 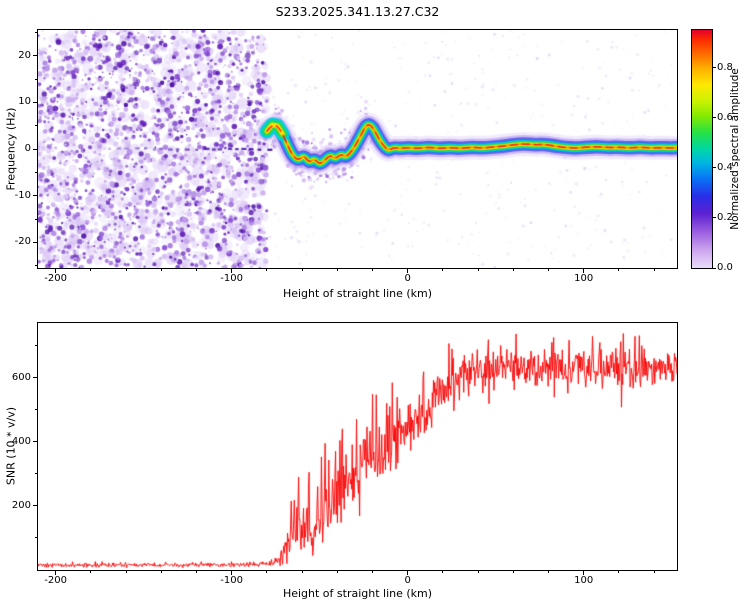 What do you see at coordinates (11, 446) in the screenshot?
I see `snr-y-axis-label: SNR (10 * v/v)` at bounding box center [11, 446].